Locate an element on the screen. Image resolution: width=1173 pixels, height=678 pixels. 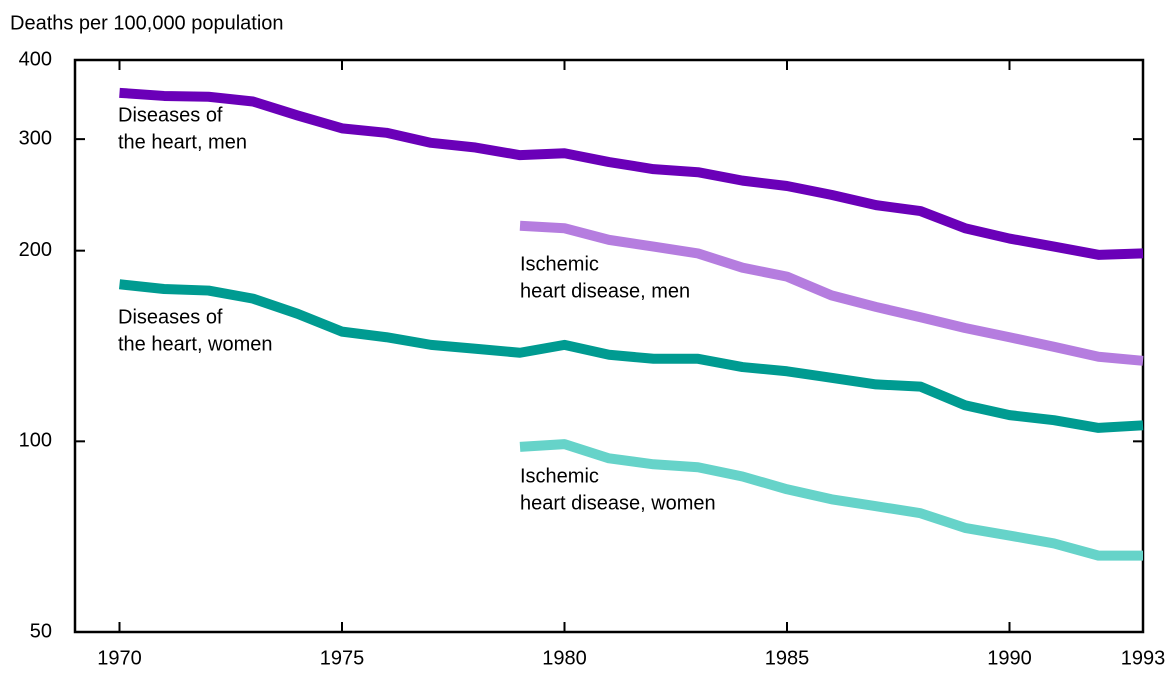
series-label: the heart, men is located at coordinates (182, 142).